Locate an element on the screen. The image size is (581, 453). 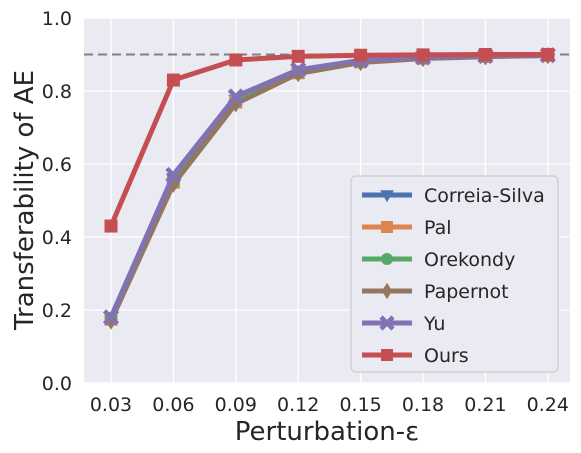
y-axis-label: Transferability of AE is located at coordinates (25, 200).